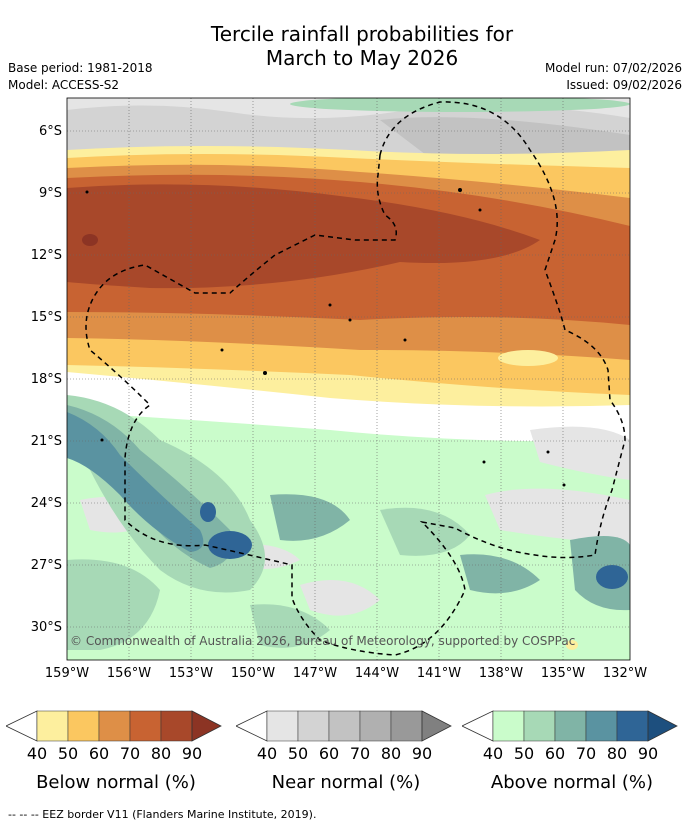 This screenshot has height=827, width=690. Describe the element at coordinates (572, 645) in the screenshot. I see `field-below-40-south` at that location.